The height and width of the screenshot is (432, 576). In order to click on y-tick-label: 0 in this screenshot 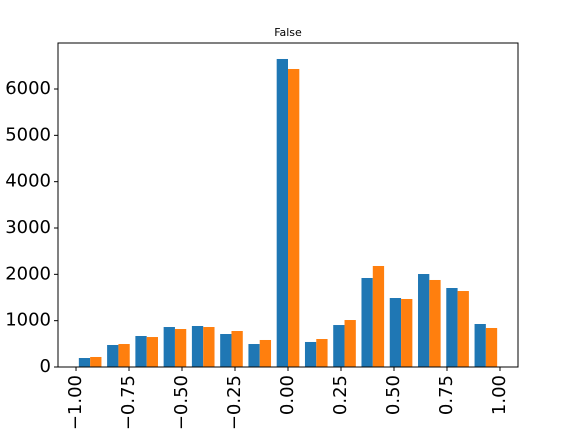, I will do `click(45, 366)`.